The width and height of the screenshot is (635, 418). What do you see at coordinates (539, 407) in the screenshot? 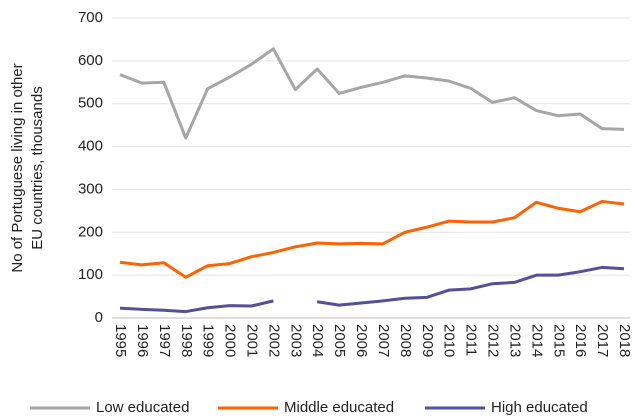
I see `legend-label: High educated` at bounding box center [539, 407].